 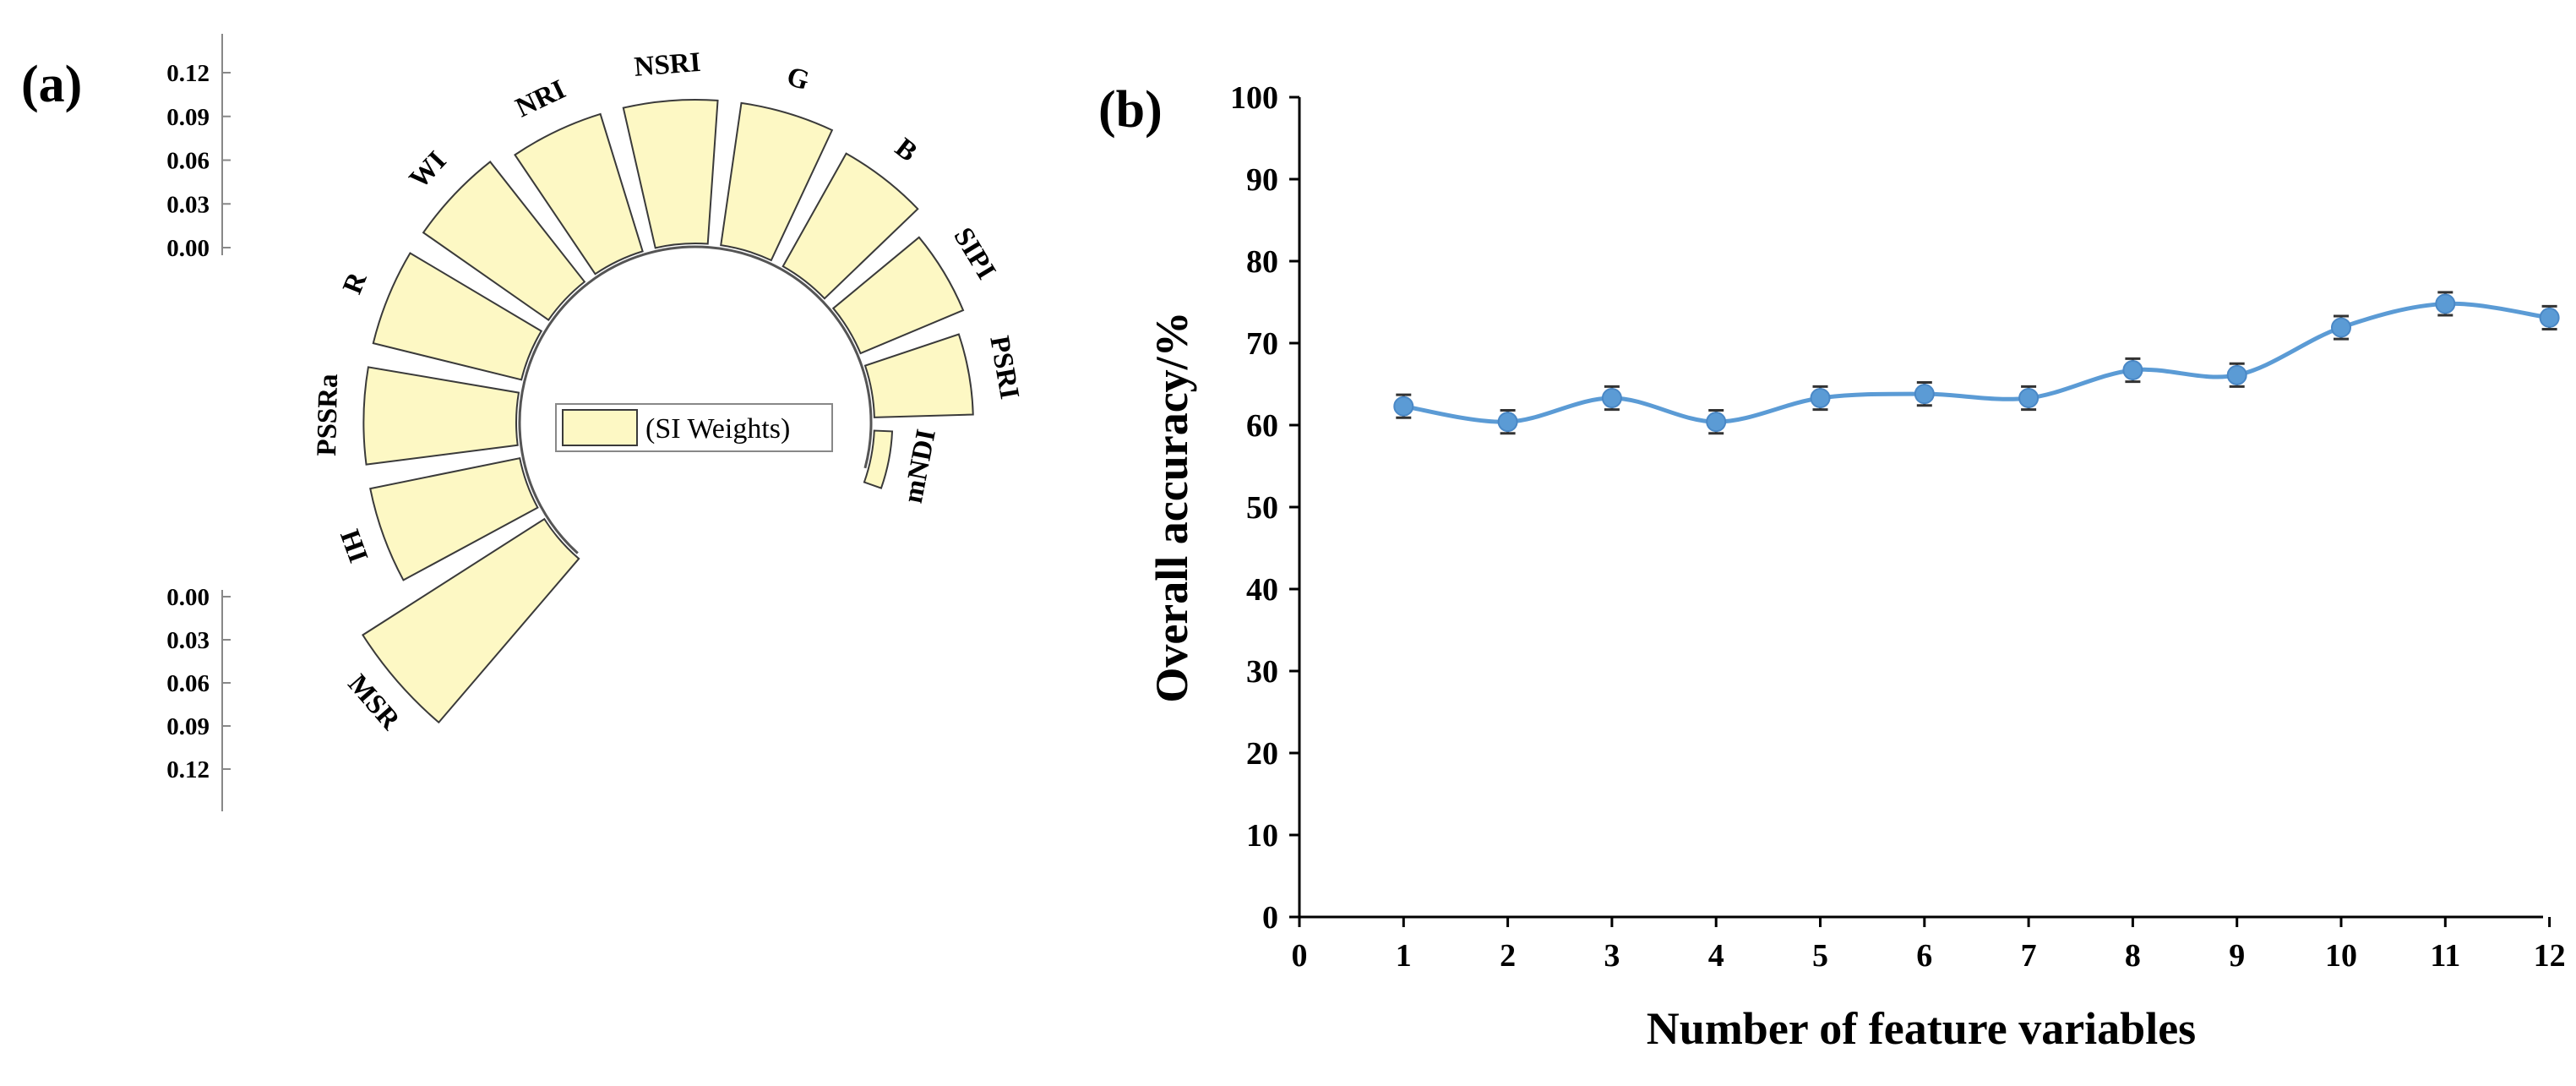 What do you see at coordinates (1130, 110) in the screenshot?
I see `panel-b-label: (b)` at bounding box center [1130, 110].